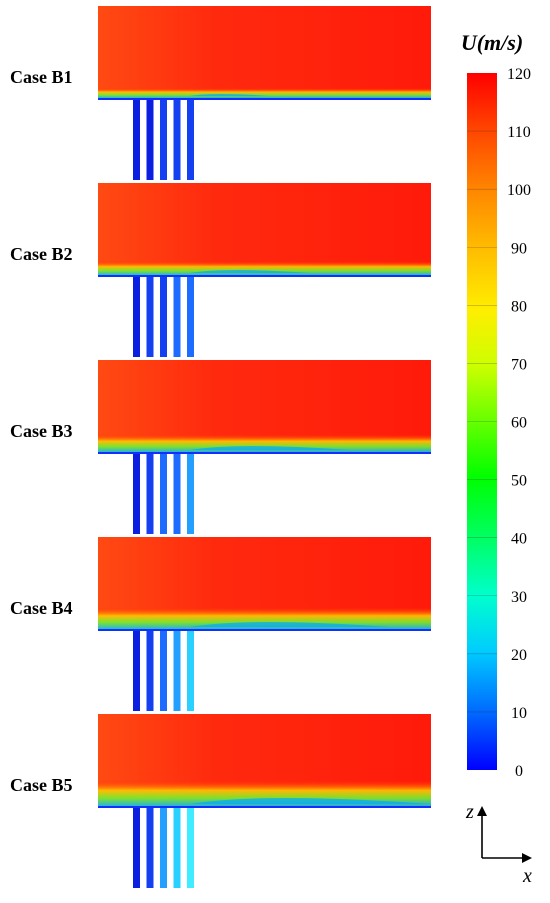 The width and height of the screenshot is (550, 903). I want to click on case-label: Case B5, so click(41, 785).